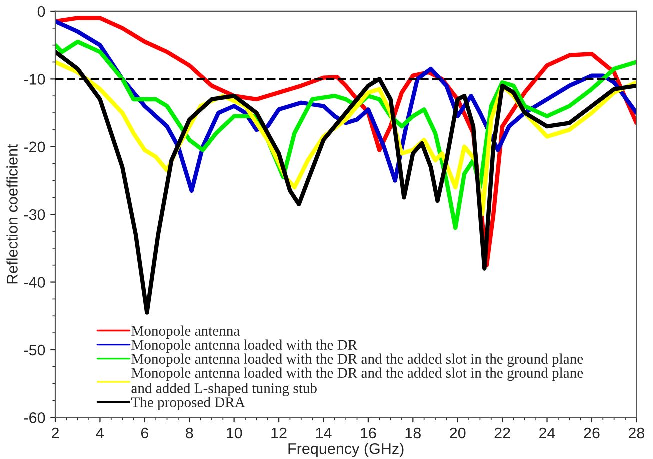  I want to click on legend-label: Monopole antenna loaded with the DR, so click(245, 346).